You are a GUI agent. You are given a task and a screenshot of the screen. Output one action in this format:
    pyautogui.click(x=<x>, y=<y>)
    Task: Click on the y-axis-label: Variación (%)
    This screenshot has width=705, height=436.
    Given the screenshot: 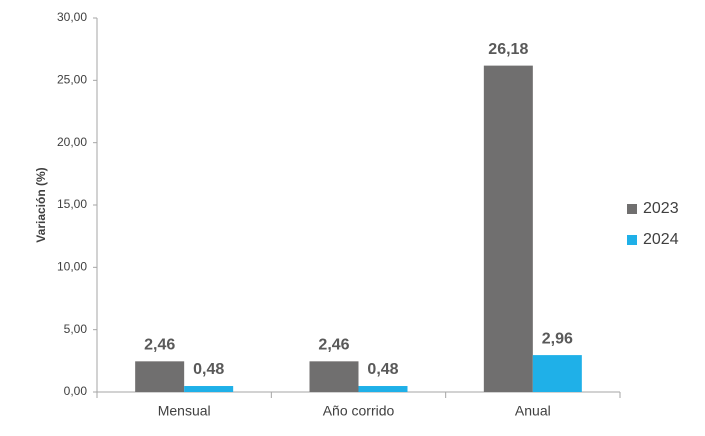 What is the action you would take?
    pyautogui.click(x=41, y=204)
    